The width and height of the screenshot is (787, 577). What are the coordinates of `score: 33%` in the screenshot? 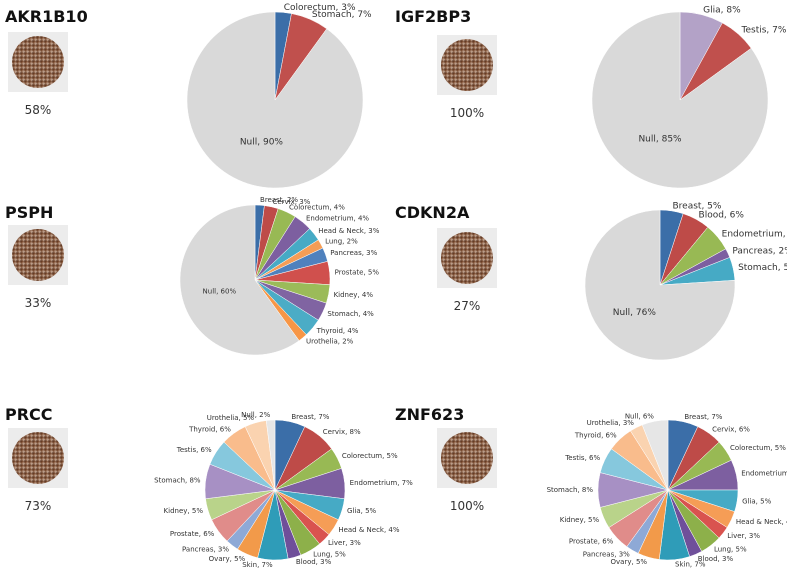 It's located at (38, 303).